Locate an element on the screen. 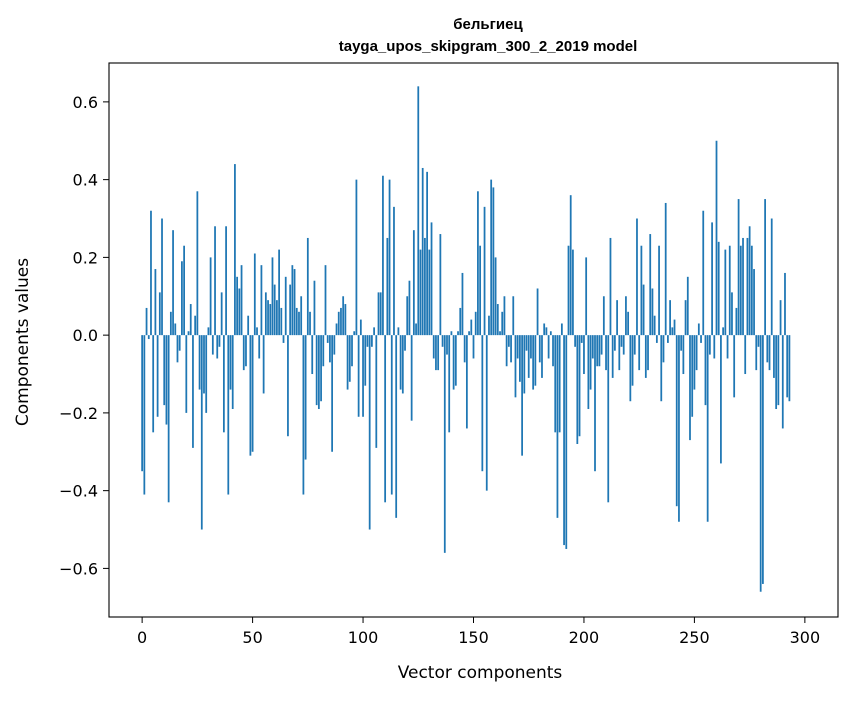 The height and width of the screenshot is (701, 867). y-tick-label: 0.2 is located at coordinates (85, 257).